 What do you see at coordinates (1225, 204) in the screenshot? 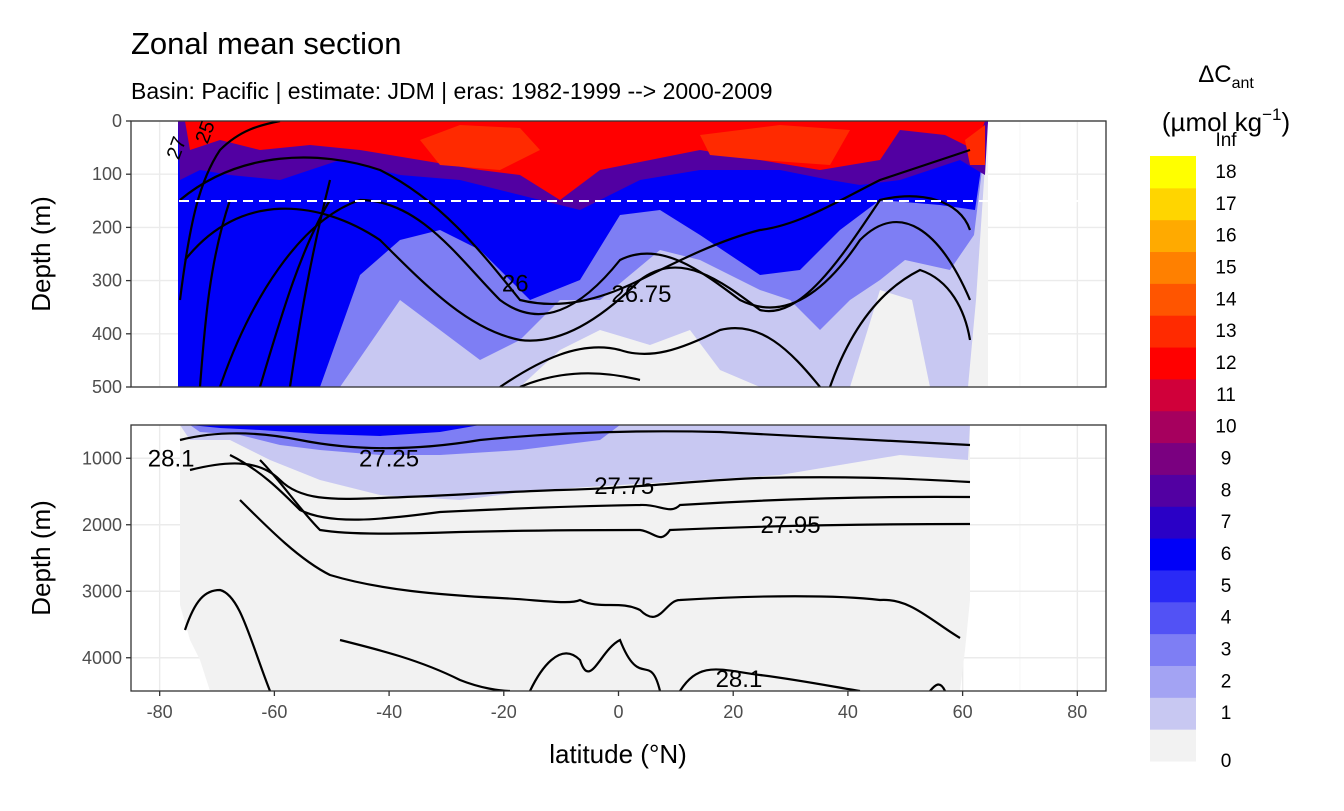
I see `legend-label: 17` at bounding box center [1225, 204].